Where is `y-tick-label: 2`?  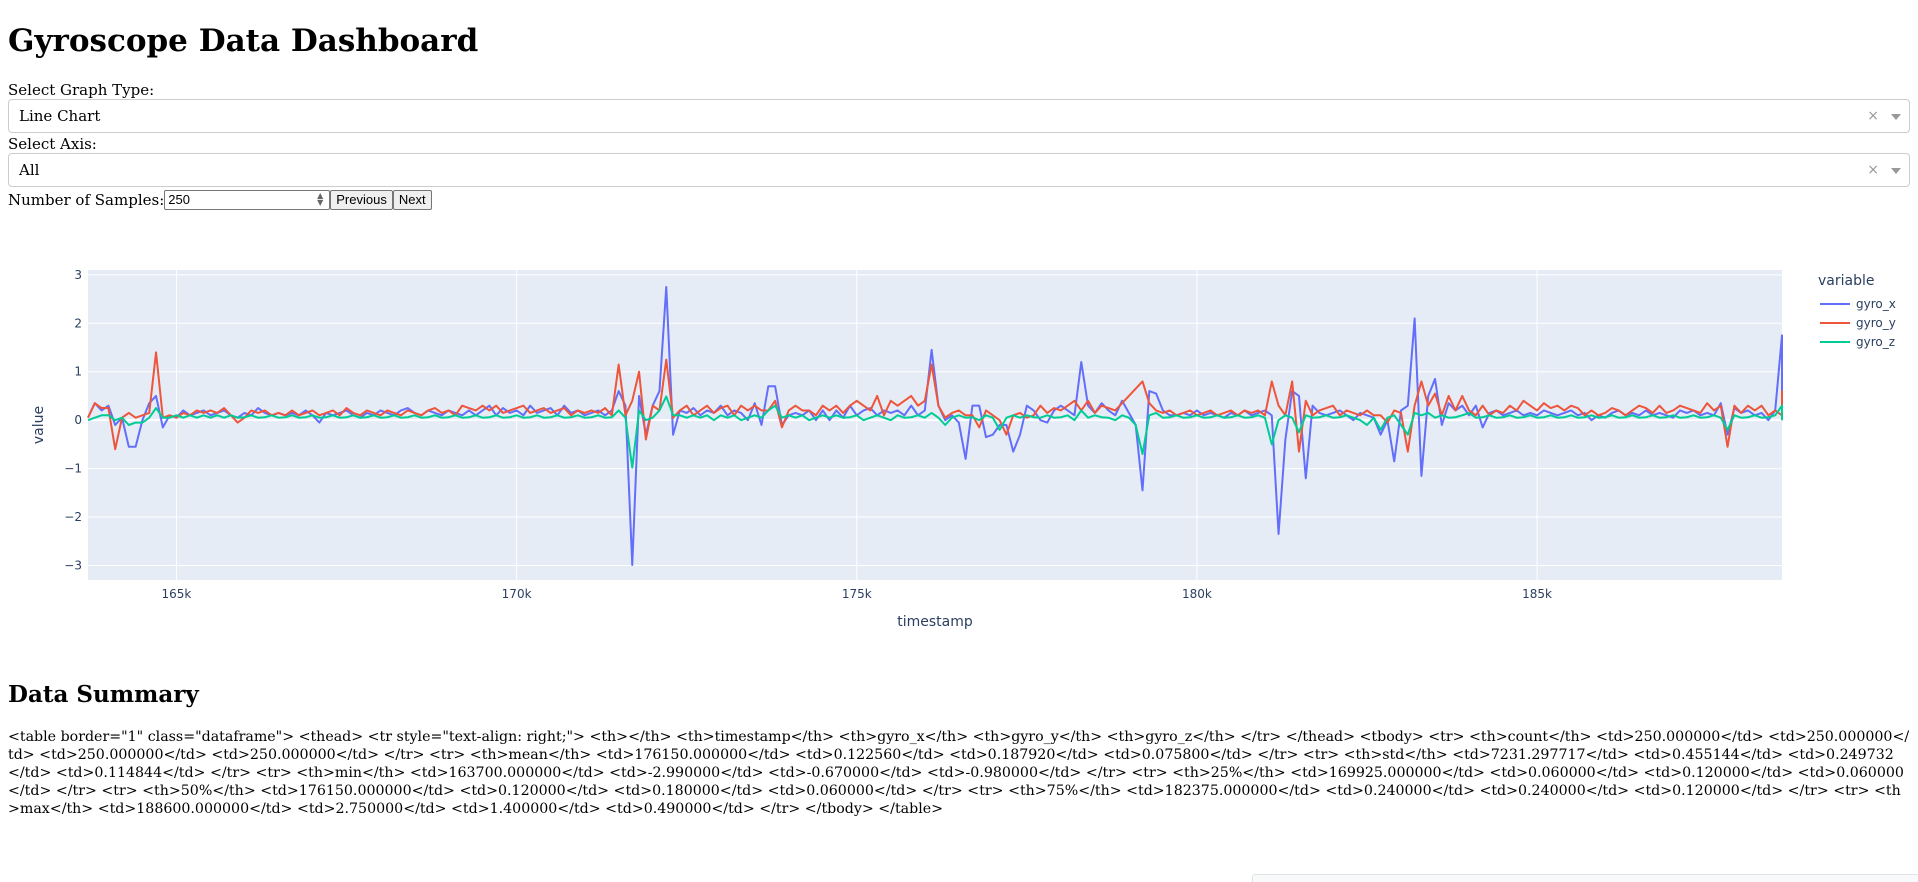 y-tick-label: 2 is located at coordinates (78, 323).